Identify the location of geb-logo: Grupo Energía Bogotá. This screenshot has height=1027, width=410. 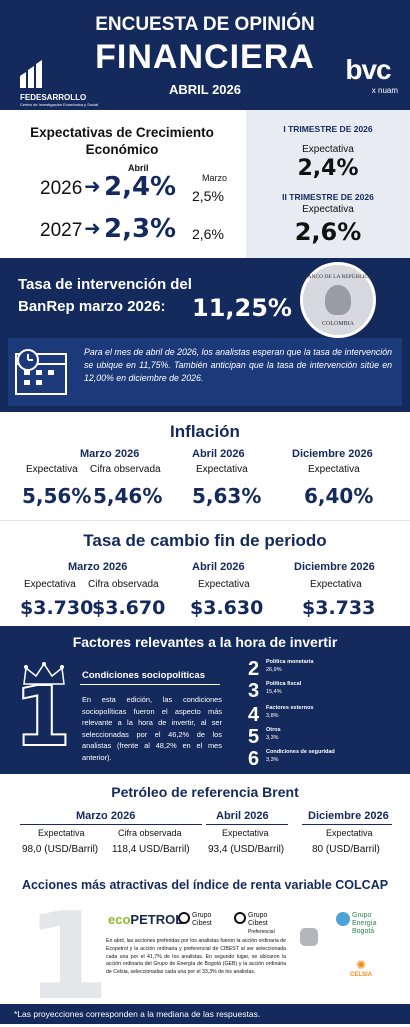
(361, 924).